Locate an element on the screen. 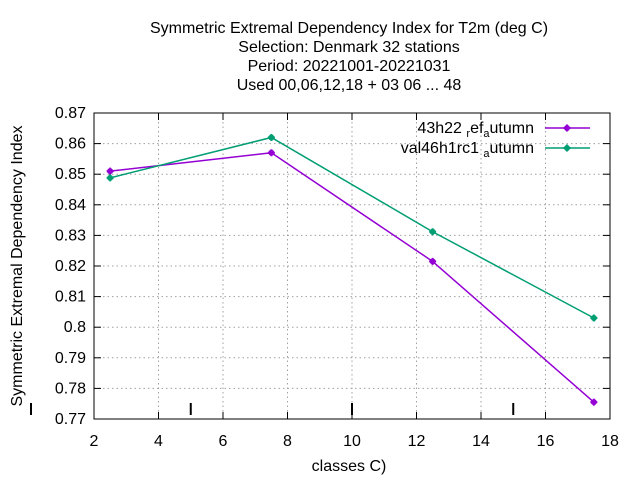 This screenshot has width=640, height=480. title-line-3: Period: 20221001-20221031 is located at coordinates (349, 66).